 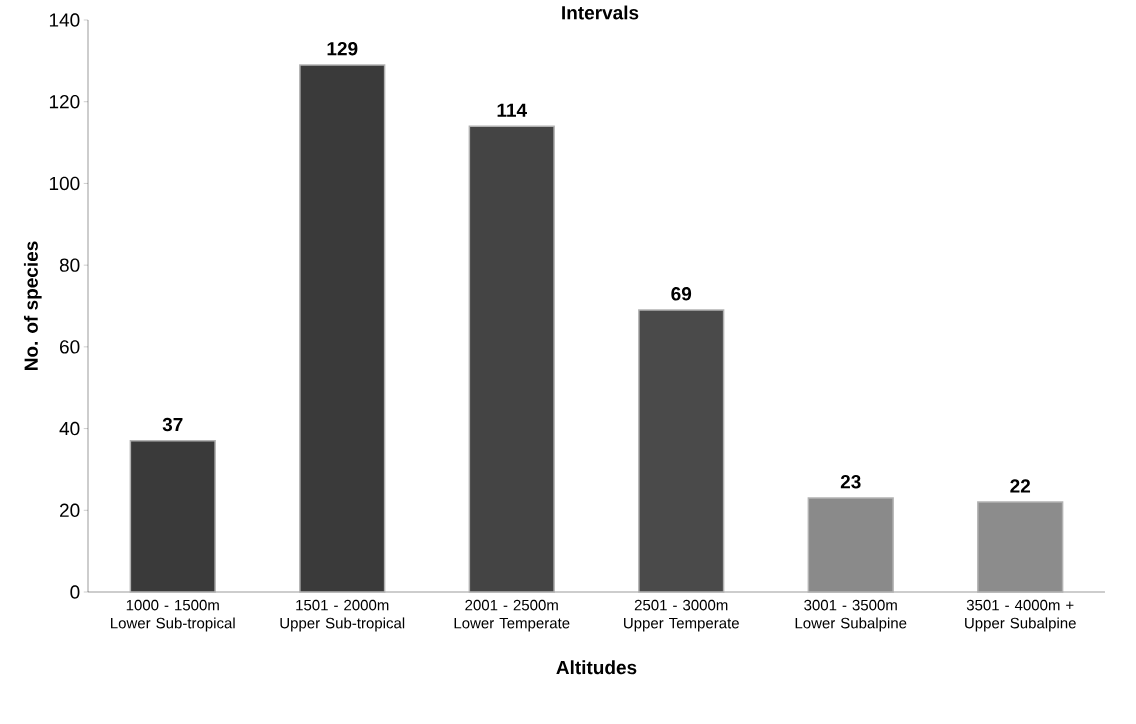 What do you see at coordinates (32, 306) in the screenshot?
I see `y-axis-title: No. of species` at bounding box center [32, 306].